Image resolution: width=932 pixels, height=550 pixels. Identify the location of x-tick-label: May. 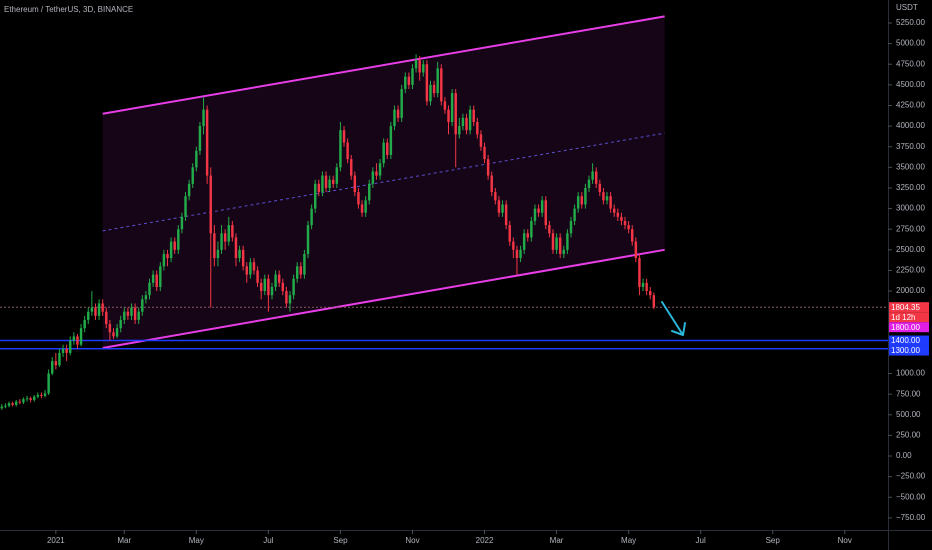
(196, 540).